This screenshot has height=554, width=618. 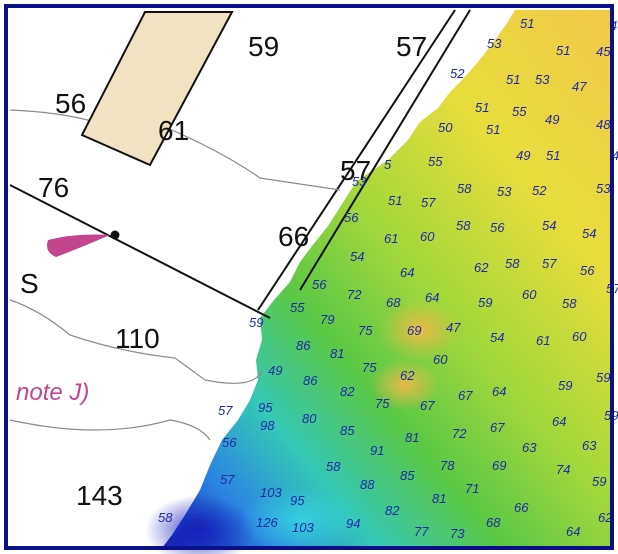 I want to click on chart-label: 59, so click(x=263, y=46).